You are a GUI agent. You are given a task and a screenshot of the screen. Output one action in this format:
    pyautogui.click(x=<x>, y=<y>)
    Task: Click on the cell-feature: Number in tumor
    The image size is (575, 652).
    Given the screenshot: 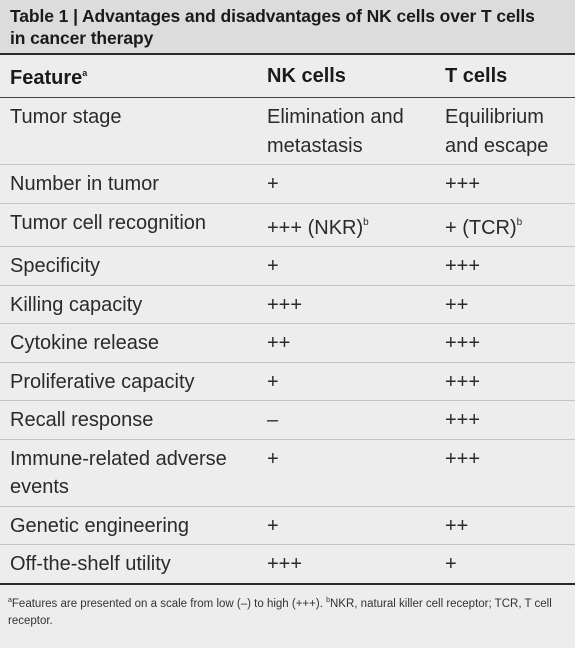 What is the action you would take?
    pyautogui.click(x=128, y=184)
    